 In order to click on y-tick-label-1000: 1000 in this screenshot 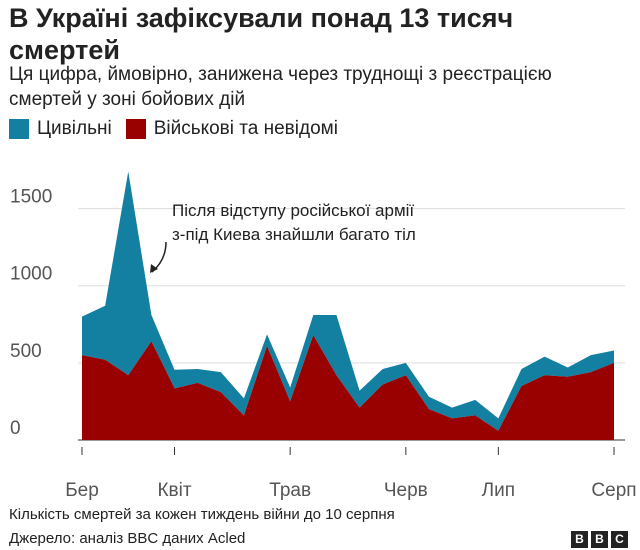, I will do `click(31, 274)`.